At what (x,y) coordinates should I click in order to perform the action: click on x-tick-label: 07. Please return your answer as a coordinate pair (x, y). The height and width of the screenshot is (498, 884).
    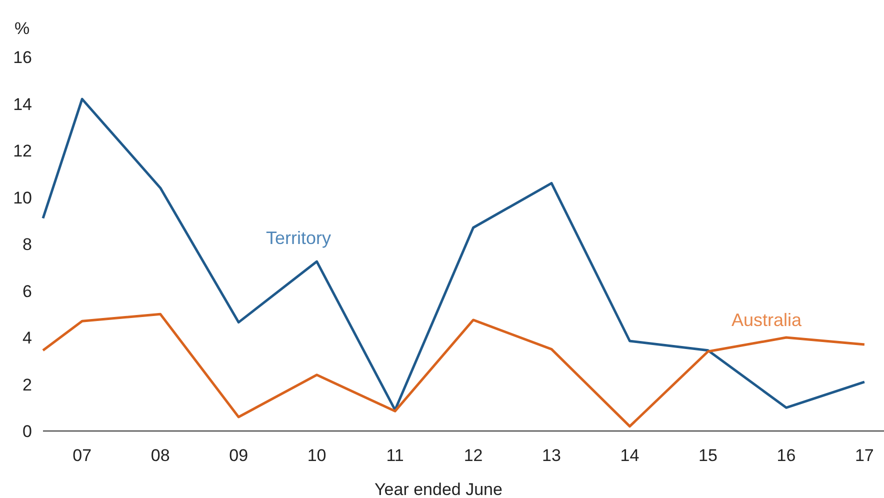
    Looking at the image, I should click on (82, 455).